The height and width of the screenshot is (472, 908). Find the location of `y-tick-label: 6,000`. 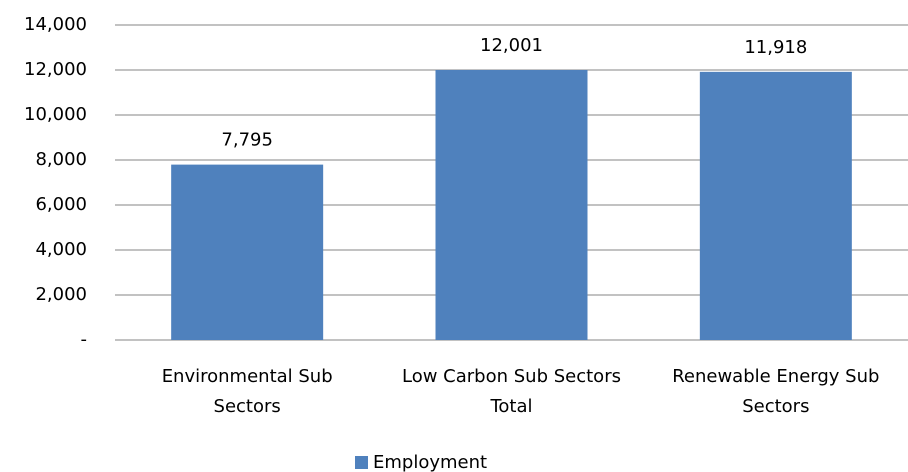

y-tick-label: 6,000 is located at coordinates (61, 204).